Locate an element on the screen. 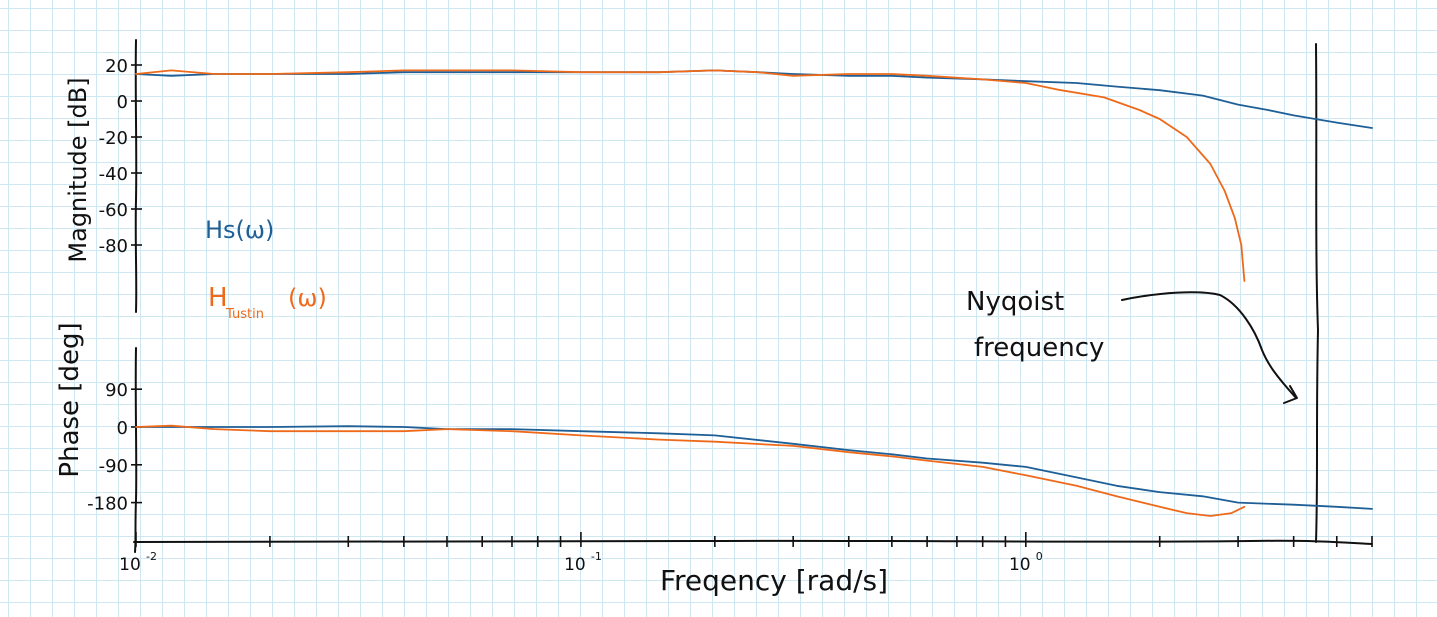  nyquist-arrowhead is located at coordinates (1290, 394).